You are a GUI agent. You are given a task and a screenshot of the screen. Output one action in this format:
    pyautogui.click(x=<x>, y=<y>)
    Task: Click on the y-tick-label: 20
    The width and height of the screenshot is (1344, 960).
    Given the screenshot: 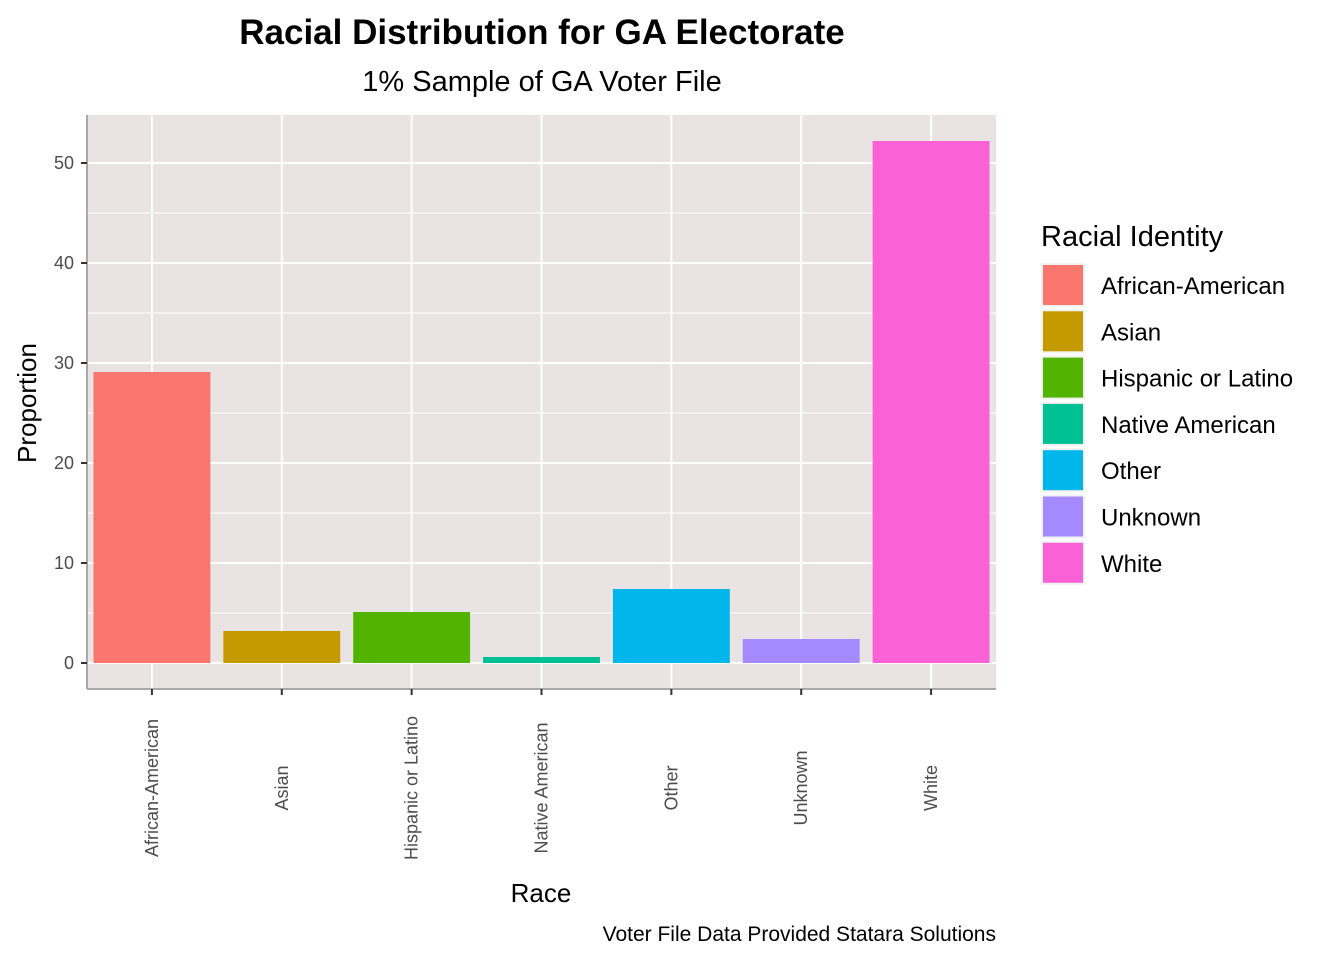 What is the action you would take?
    pyautogui.click(x=64, y=463)
    